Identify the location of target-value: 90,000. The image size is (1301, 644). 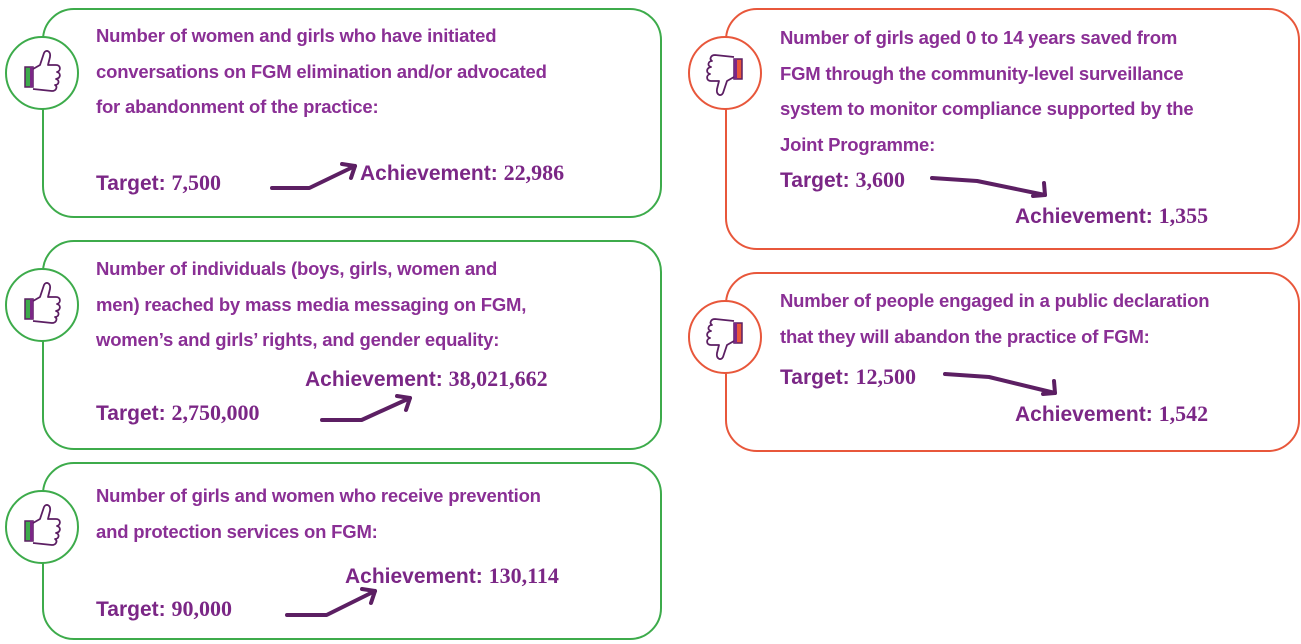
(201, 608).